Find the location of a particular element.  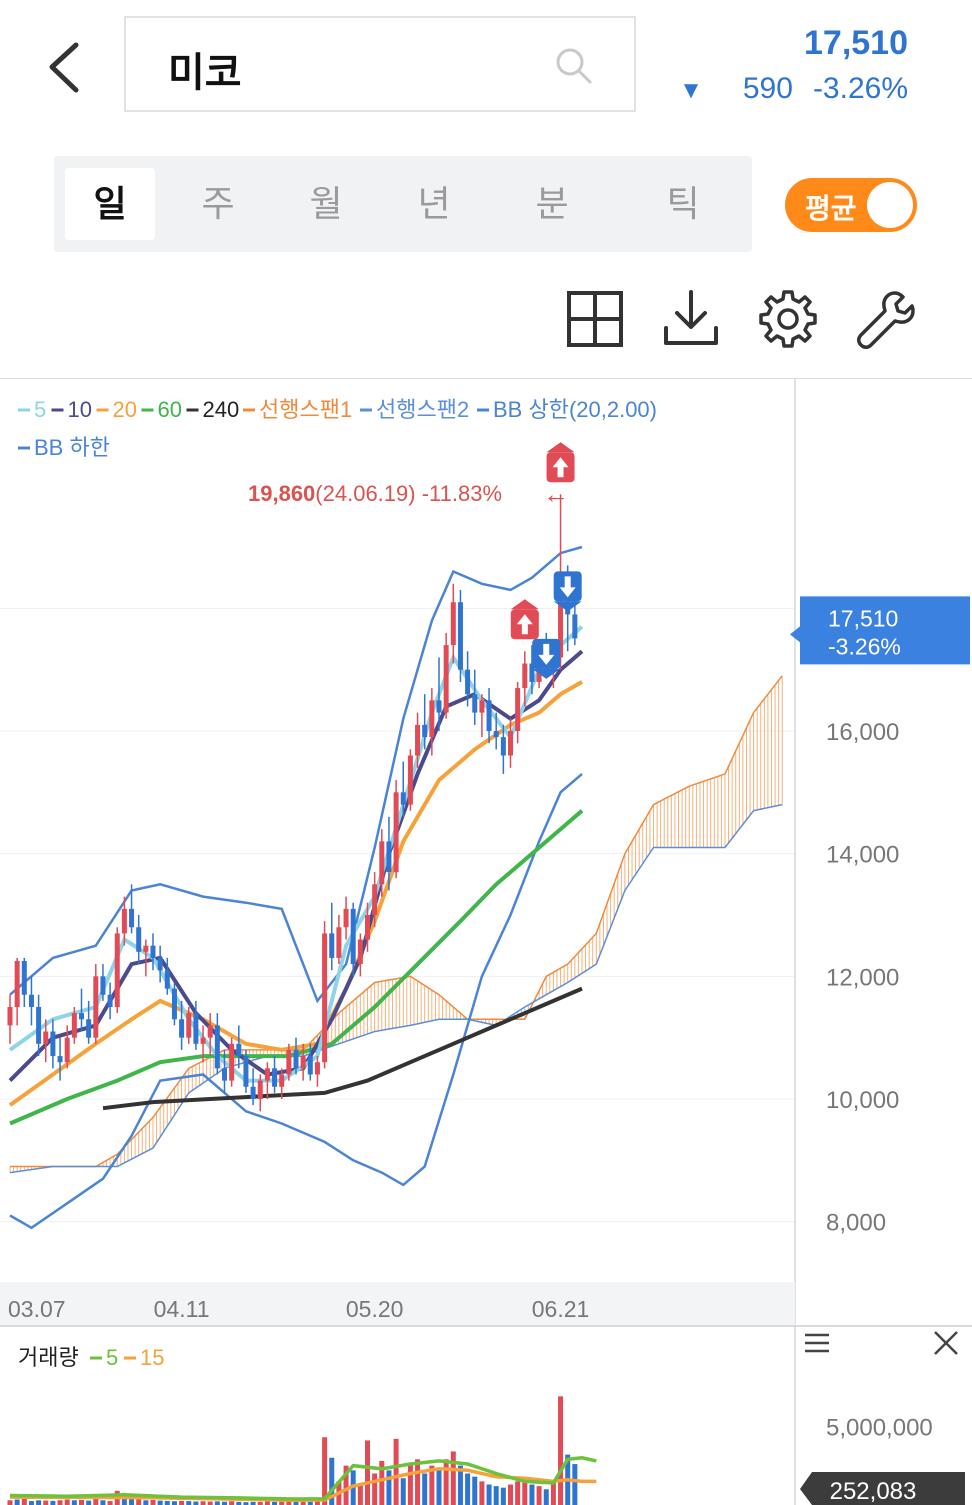

legend-label: 60 is located at coordinates (170, 409).